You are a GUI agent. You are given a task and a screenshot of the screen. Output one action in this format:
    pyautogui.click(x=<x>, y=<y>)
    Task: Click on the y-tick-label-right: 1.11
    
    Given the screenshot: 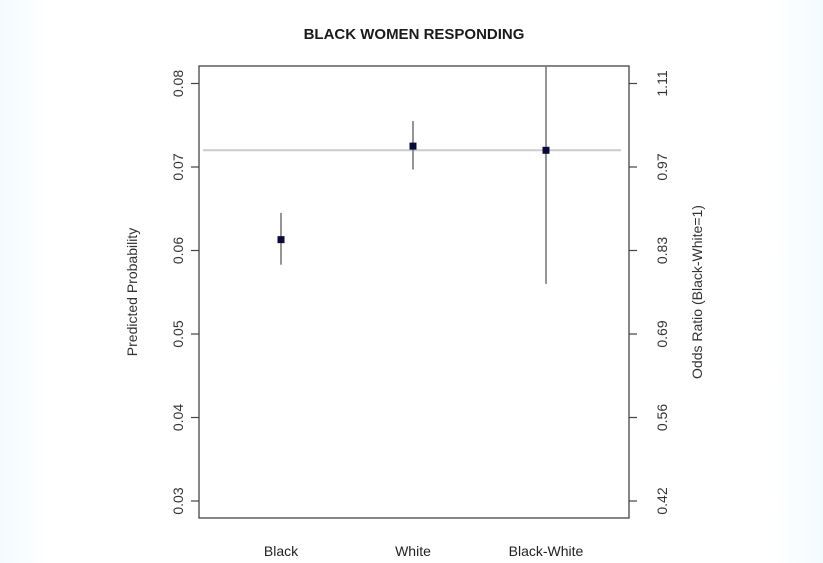 What is the action you would take?
    pyautogui.click(x=662, y=83)
    